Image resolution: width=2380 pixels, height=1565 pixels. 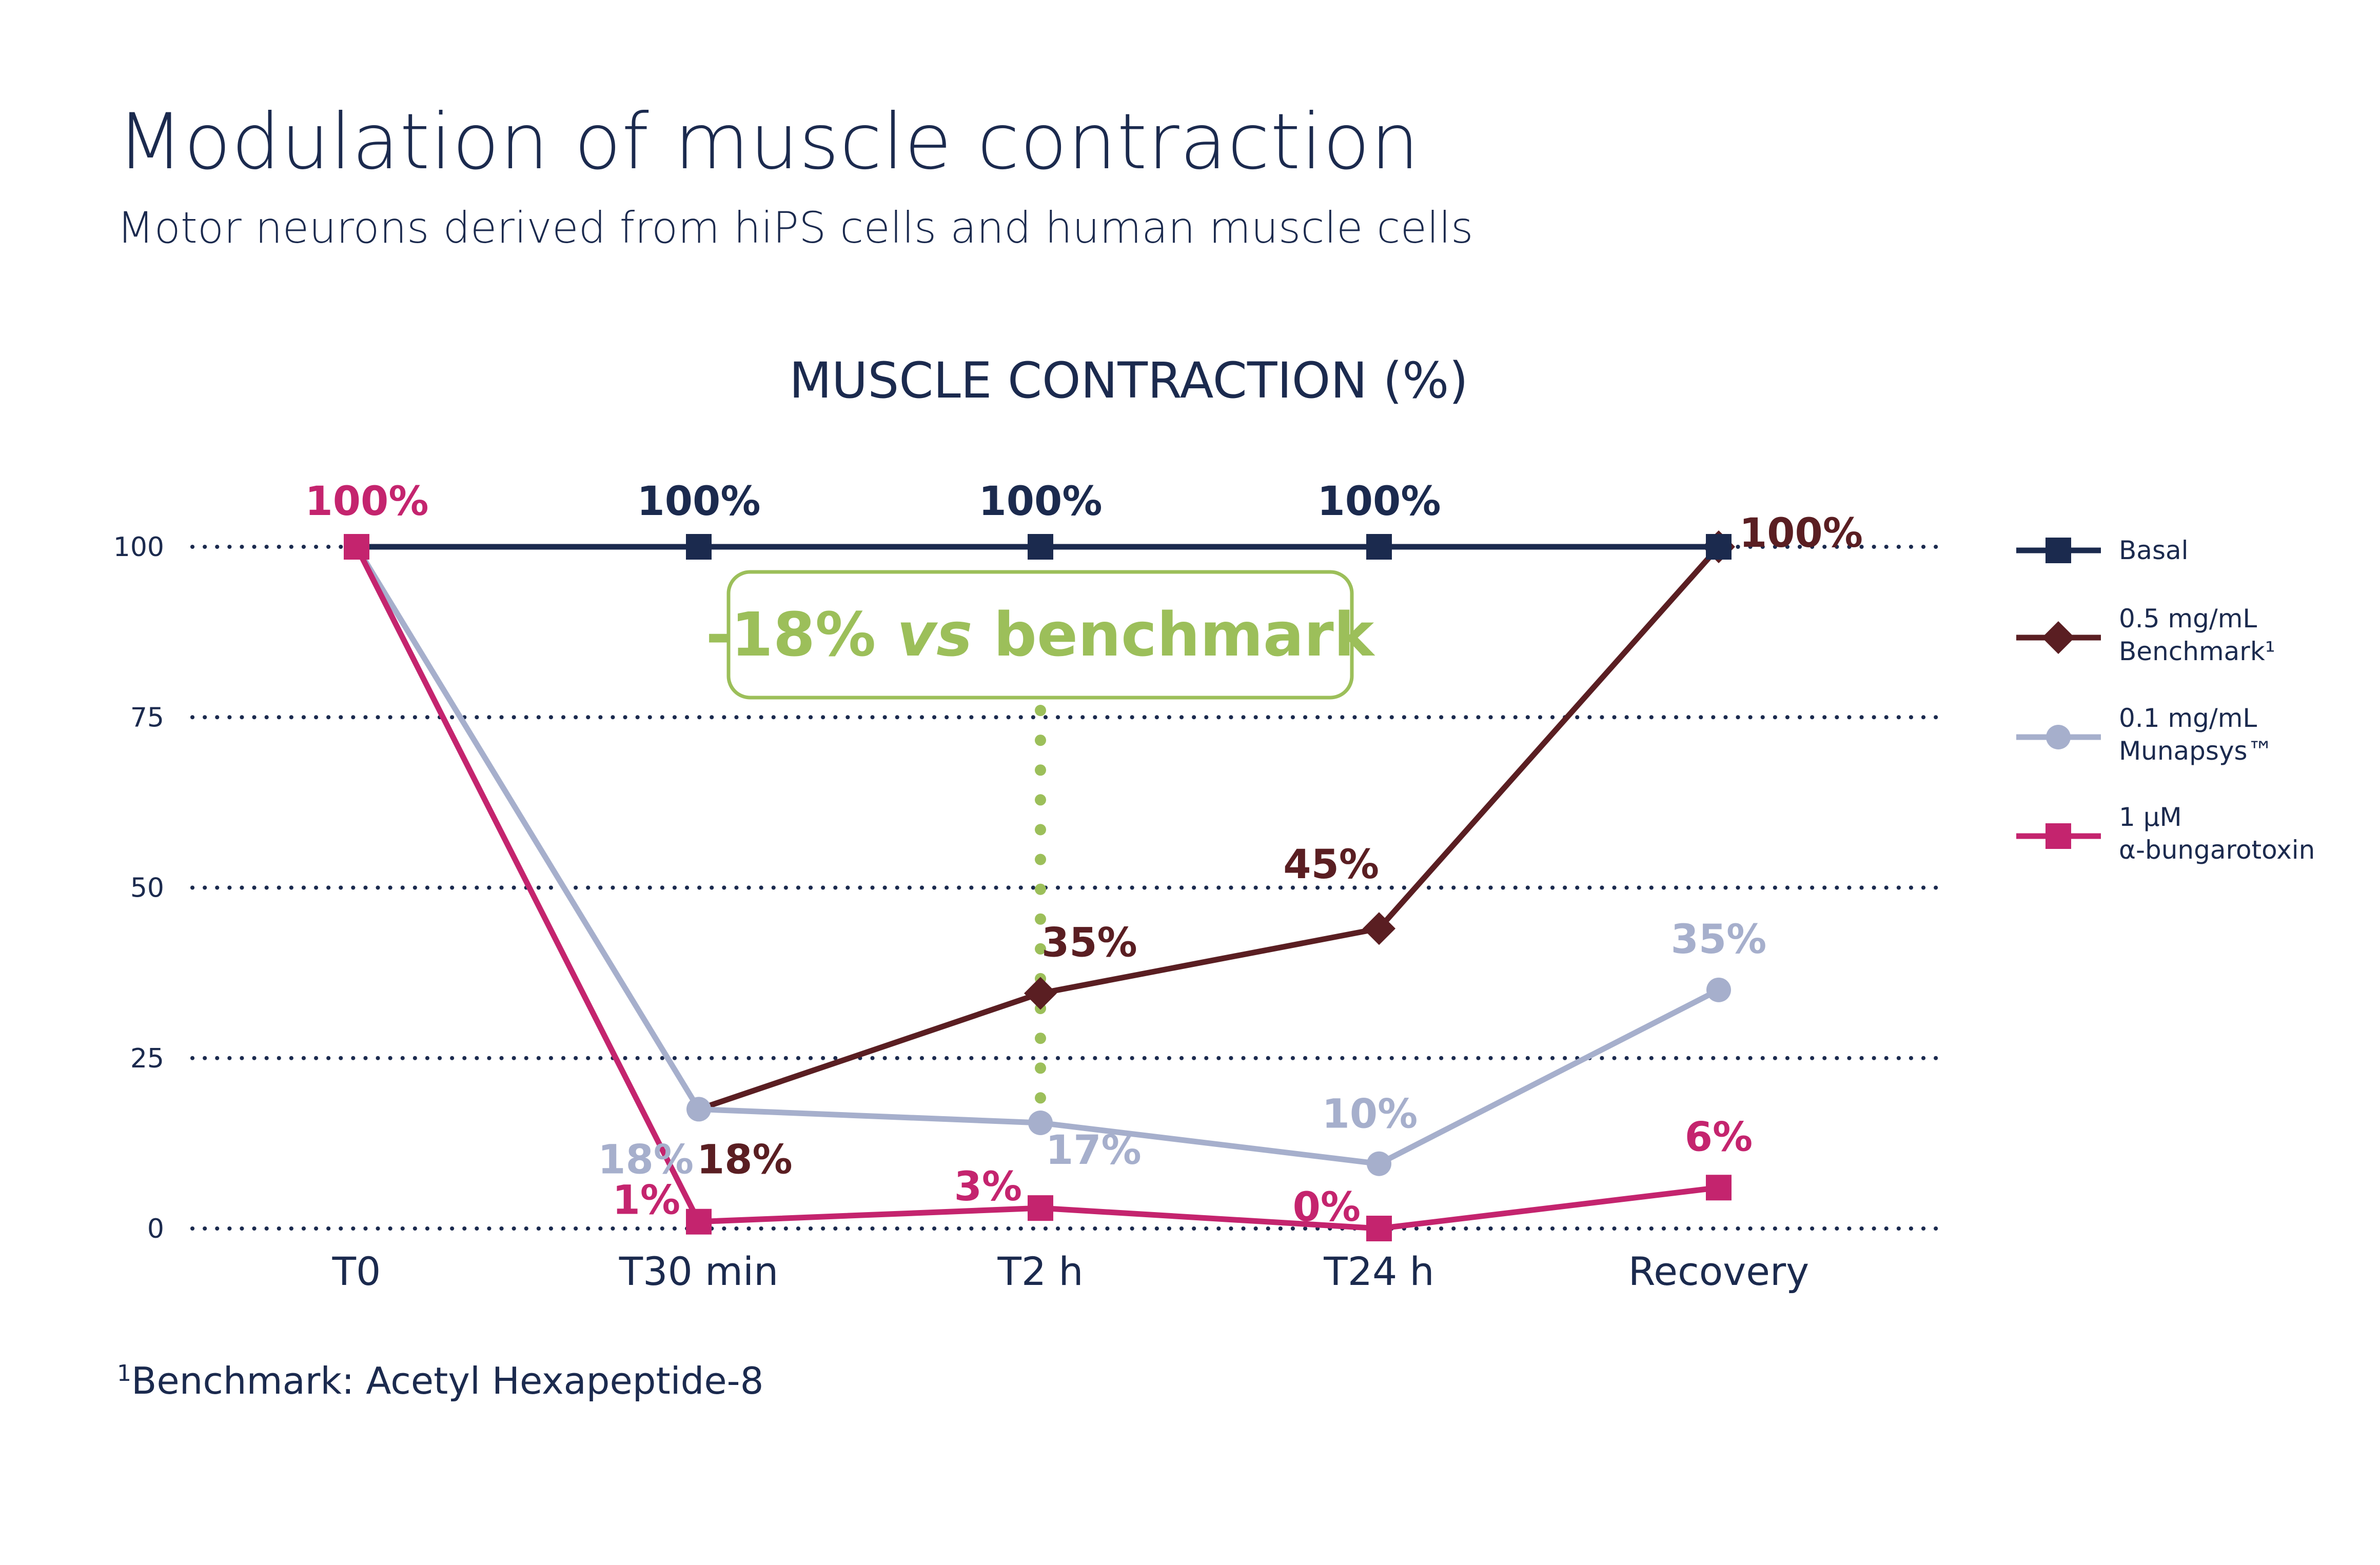 I want to click on annotation-text: -18% vs benchmark, so click(x=1040, y=634).